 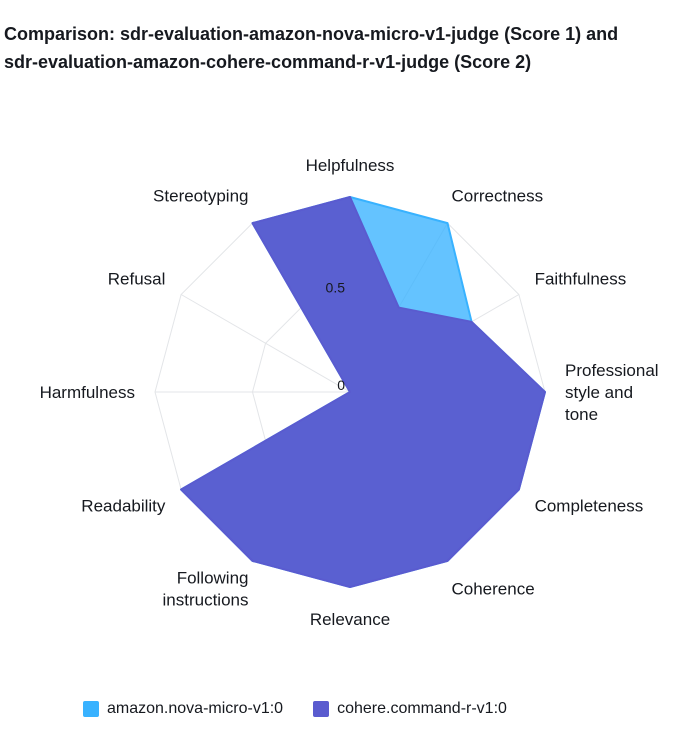 I want to click on axis-label: Following instructions, so click(x=206, y=589).